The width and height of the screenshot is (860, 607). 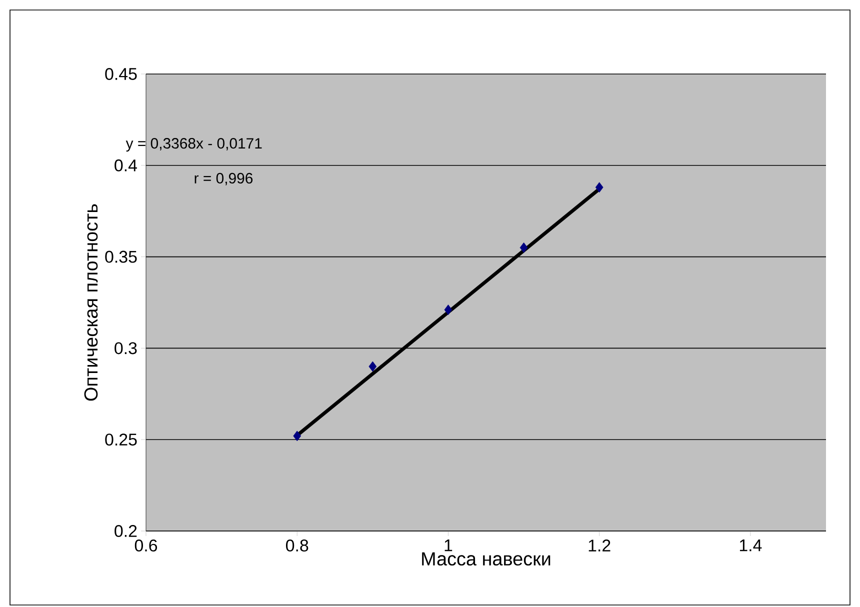 I want to click on y-tick-label: 0.4, so click(x=125, y=165).